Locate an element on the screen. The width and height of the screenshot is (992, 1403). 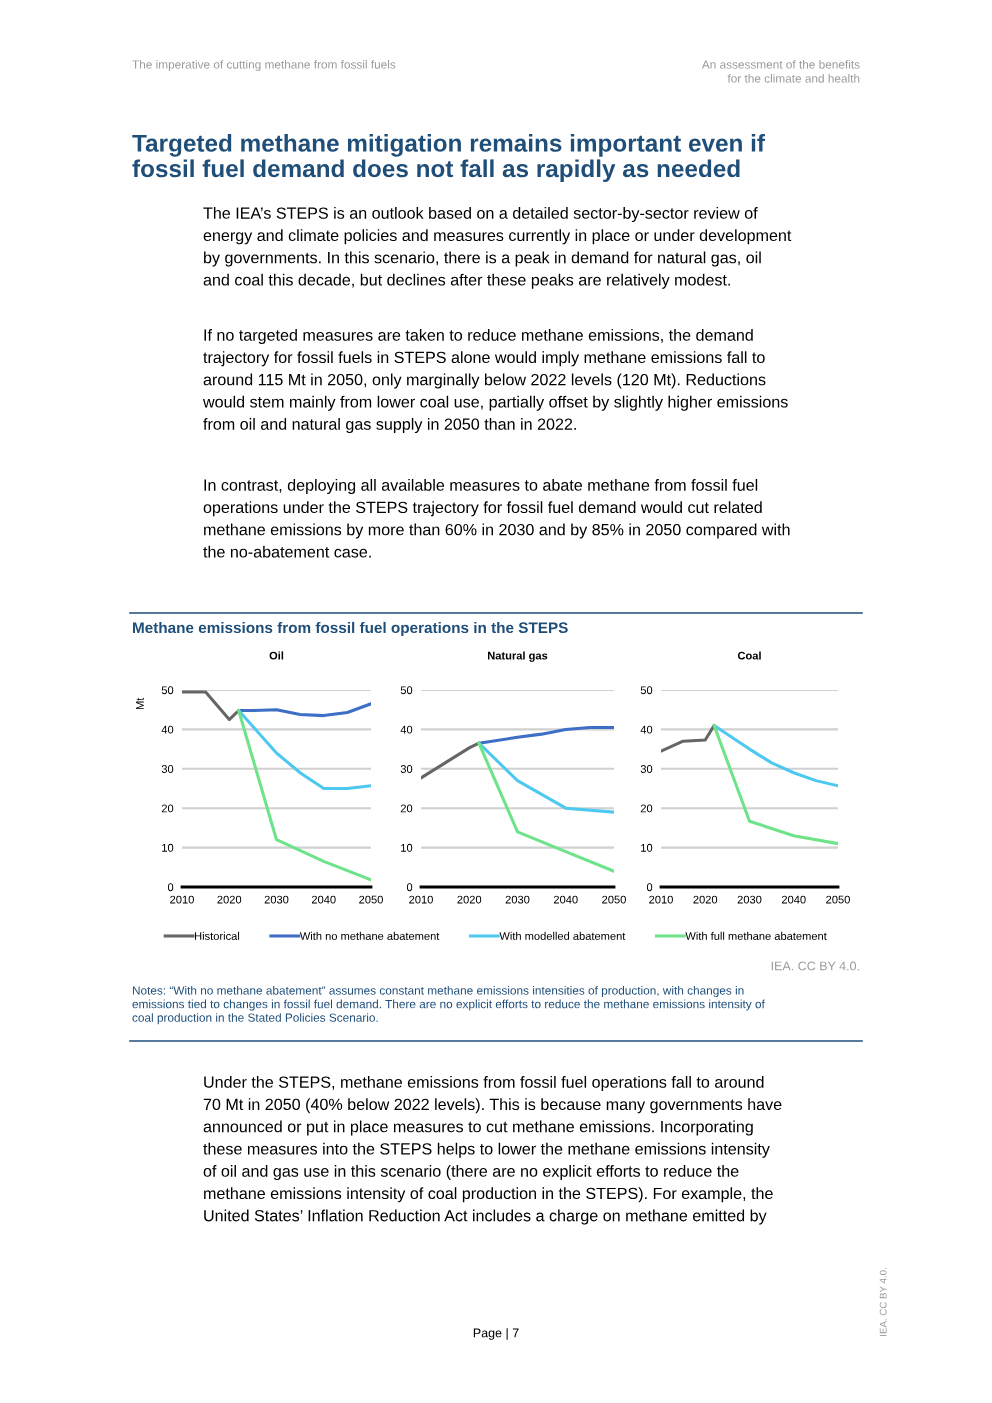
chart-title: Coal is located at coordinates (749, 655).